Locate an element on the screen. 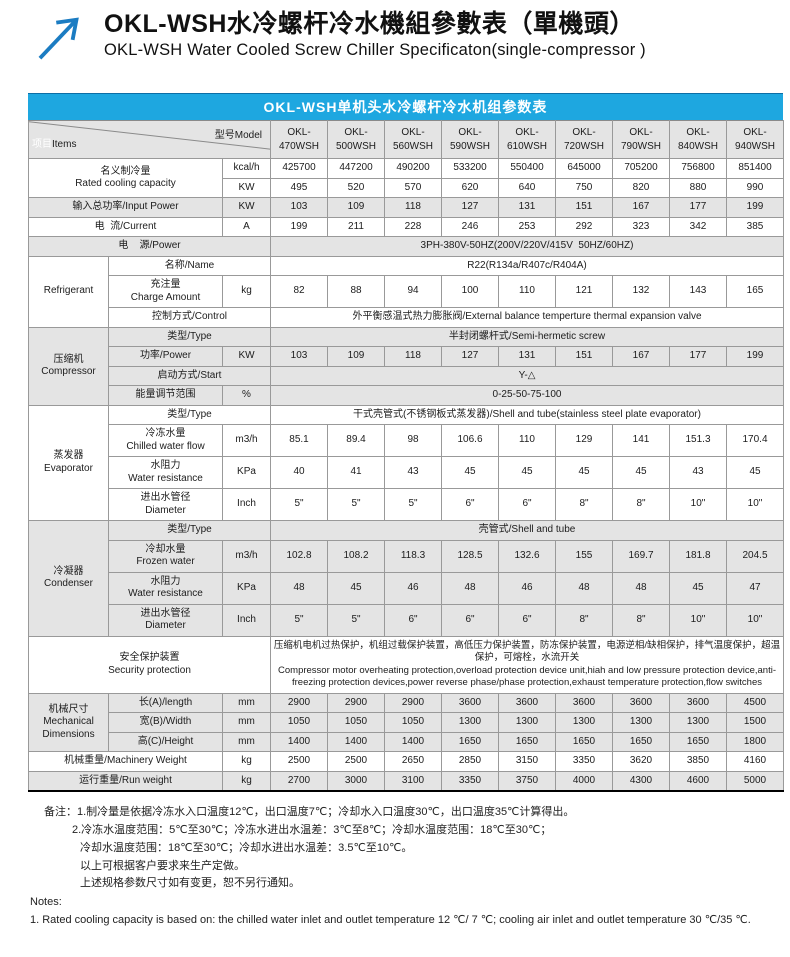 The height and width of the screenshot is (957, 790). value-cell: 4600 is located at coordinates (698, 781).